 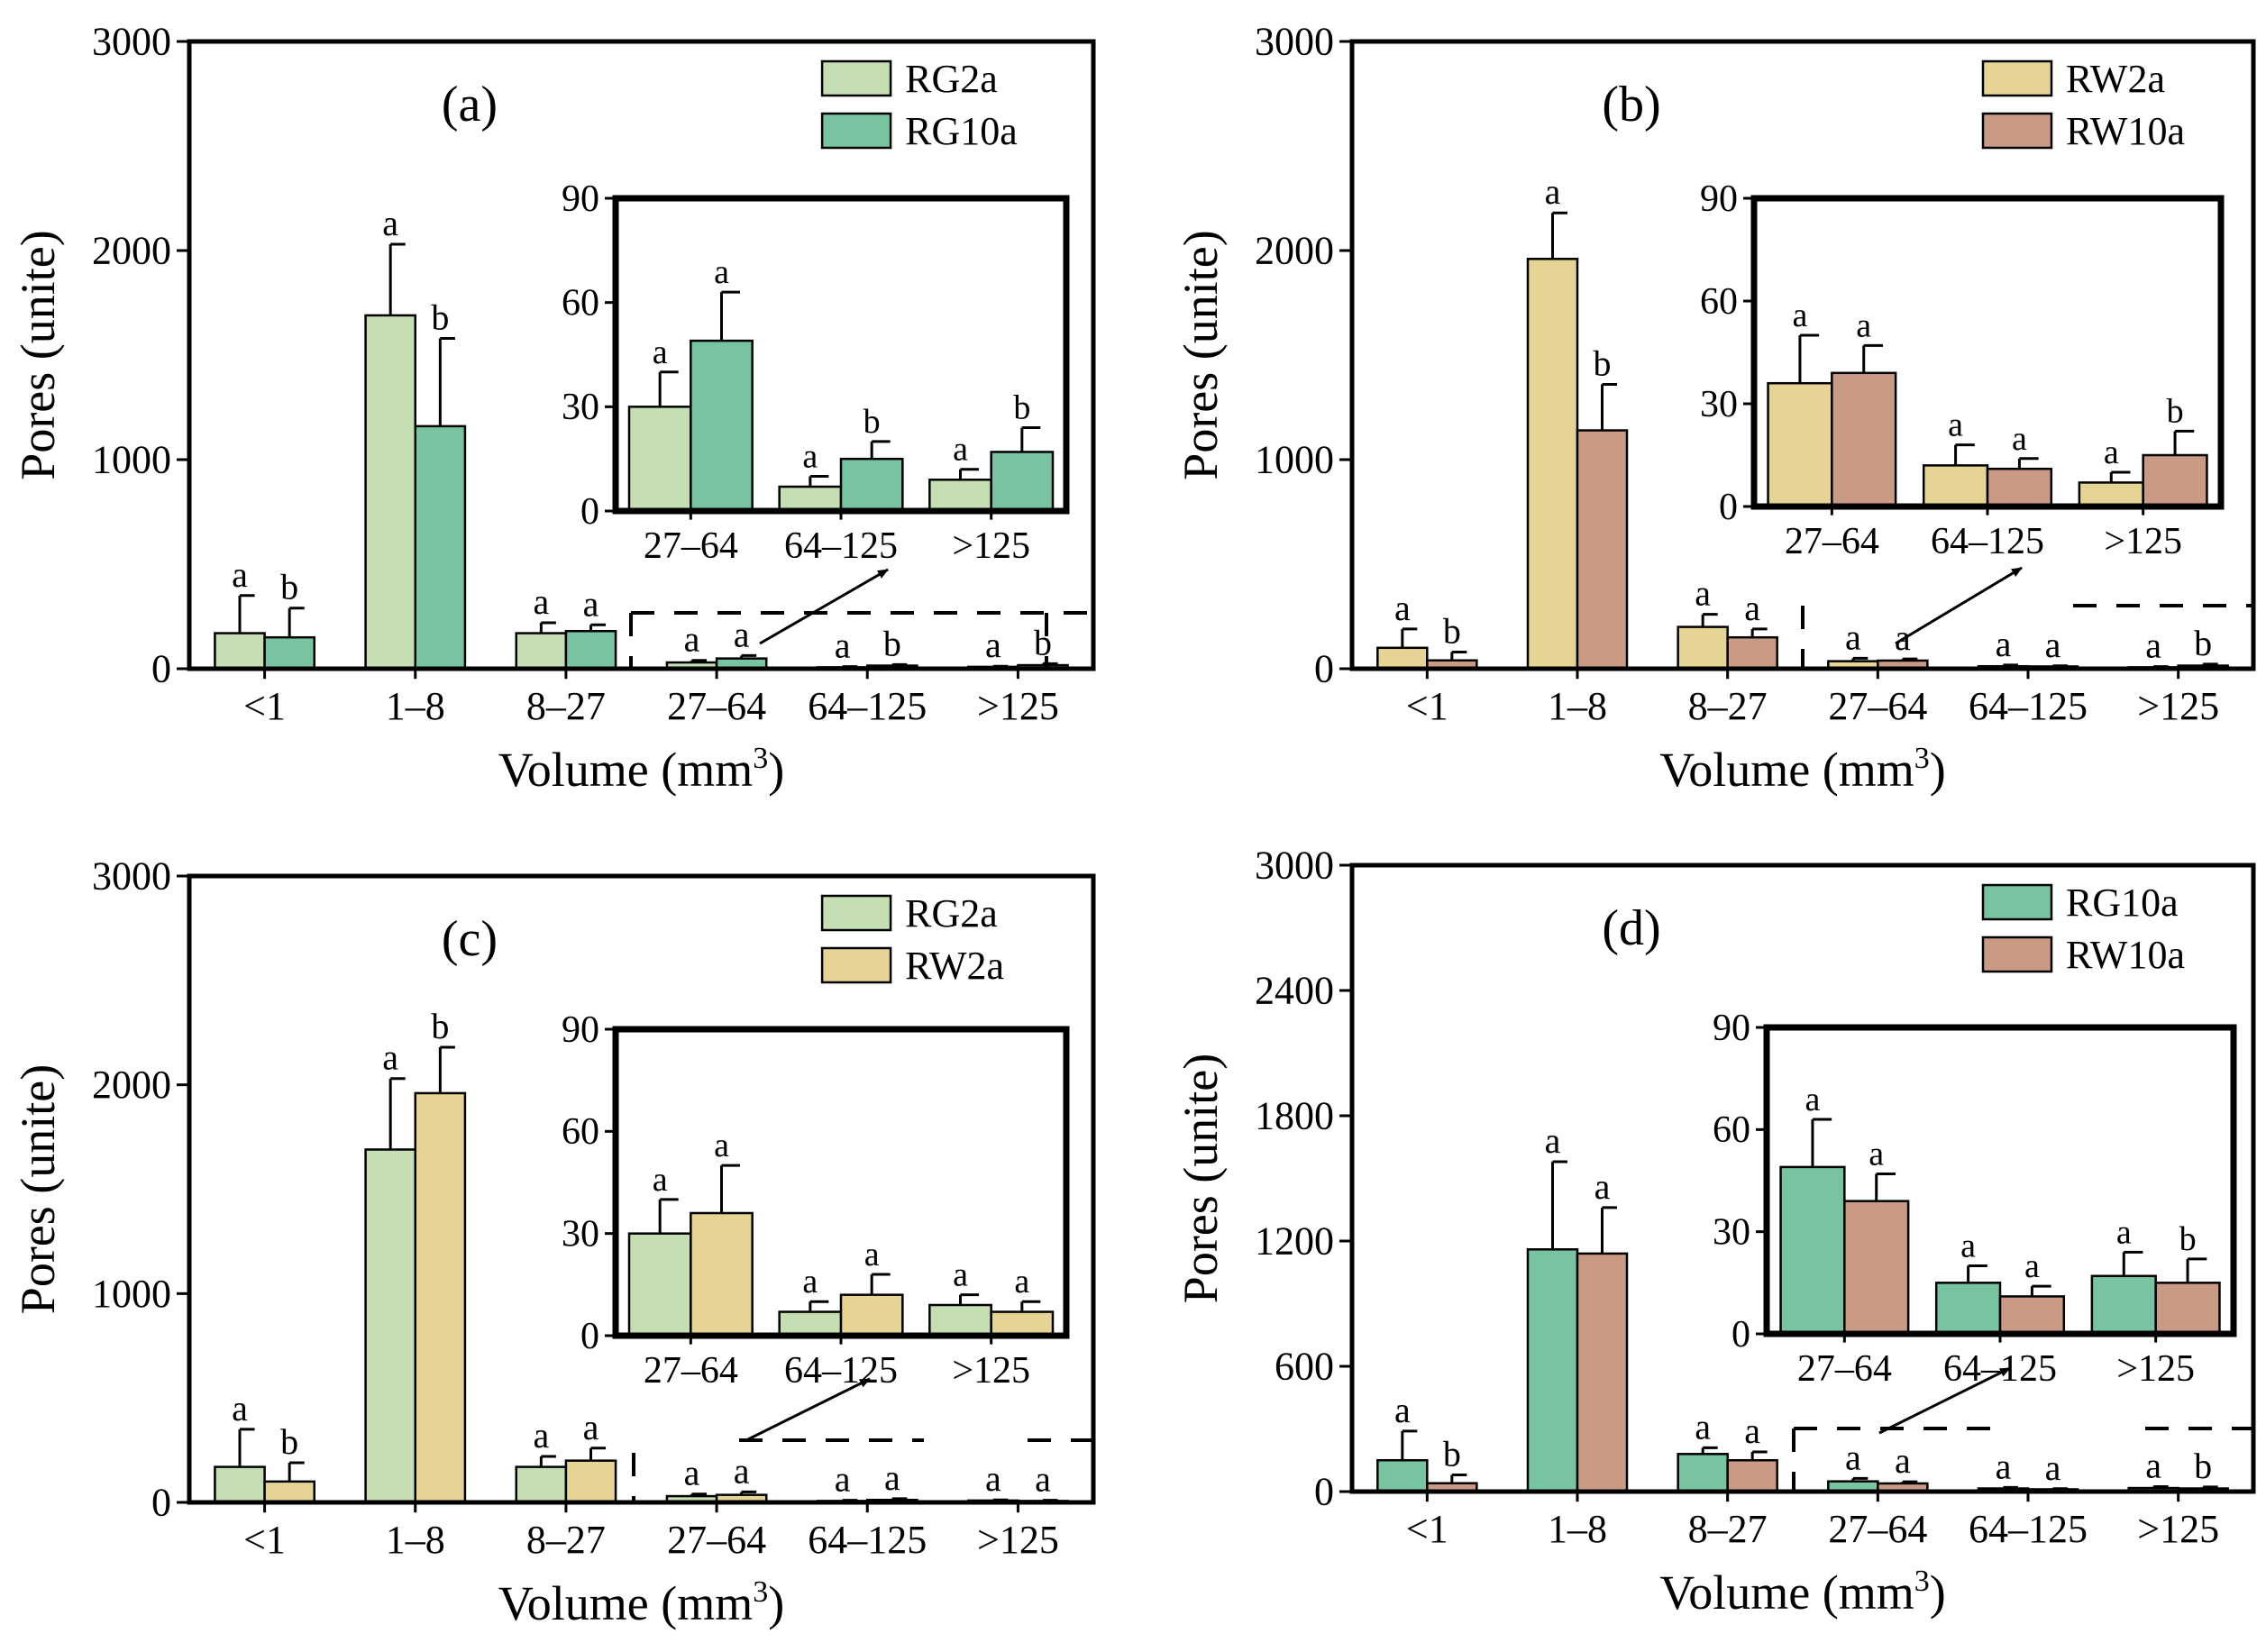 I want to click on y-tick-label: 3000, so click(x=131, y=42).